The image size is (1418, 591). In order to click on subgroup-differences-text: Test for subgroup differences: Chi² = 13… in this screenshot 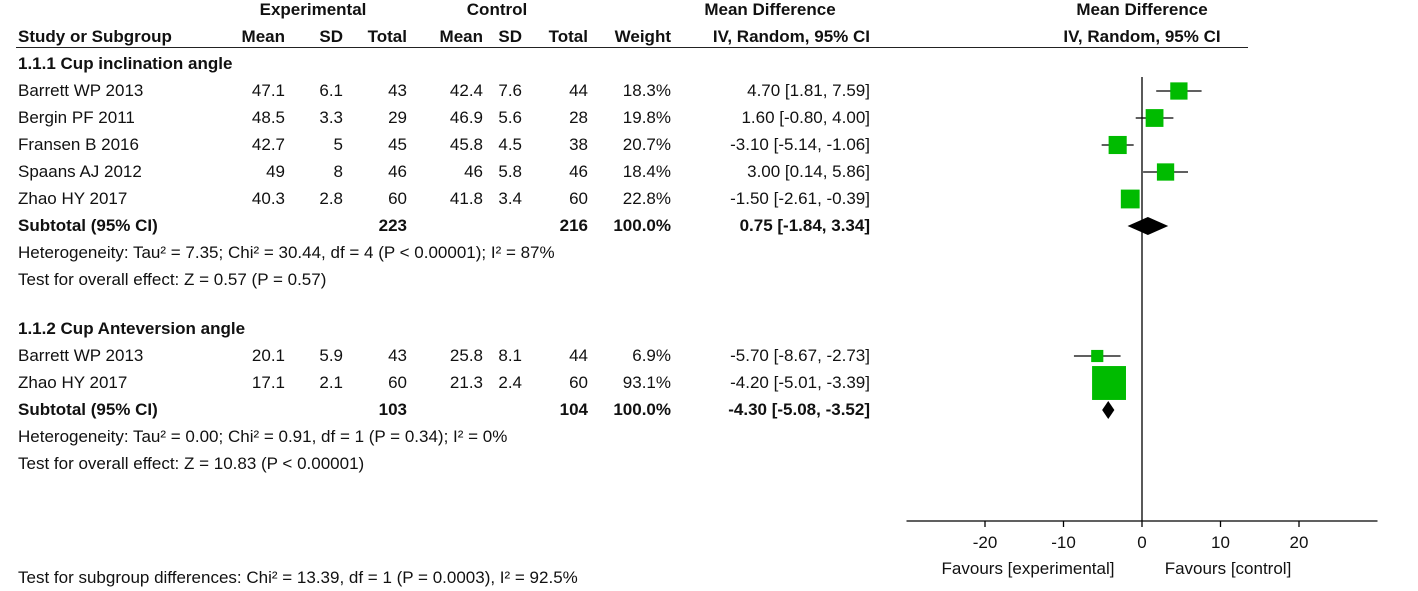, I will do `click(298, 577)`.